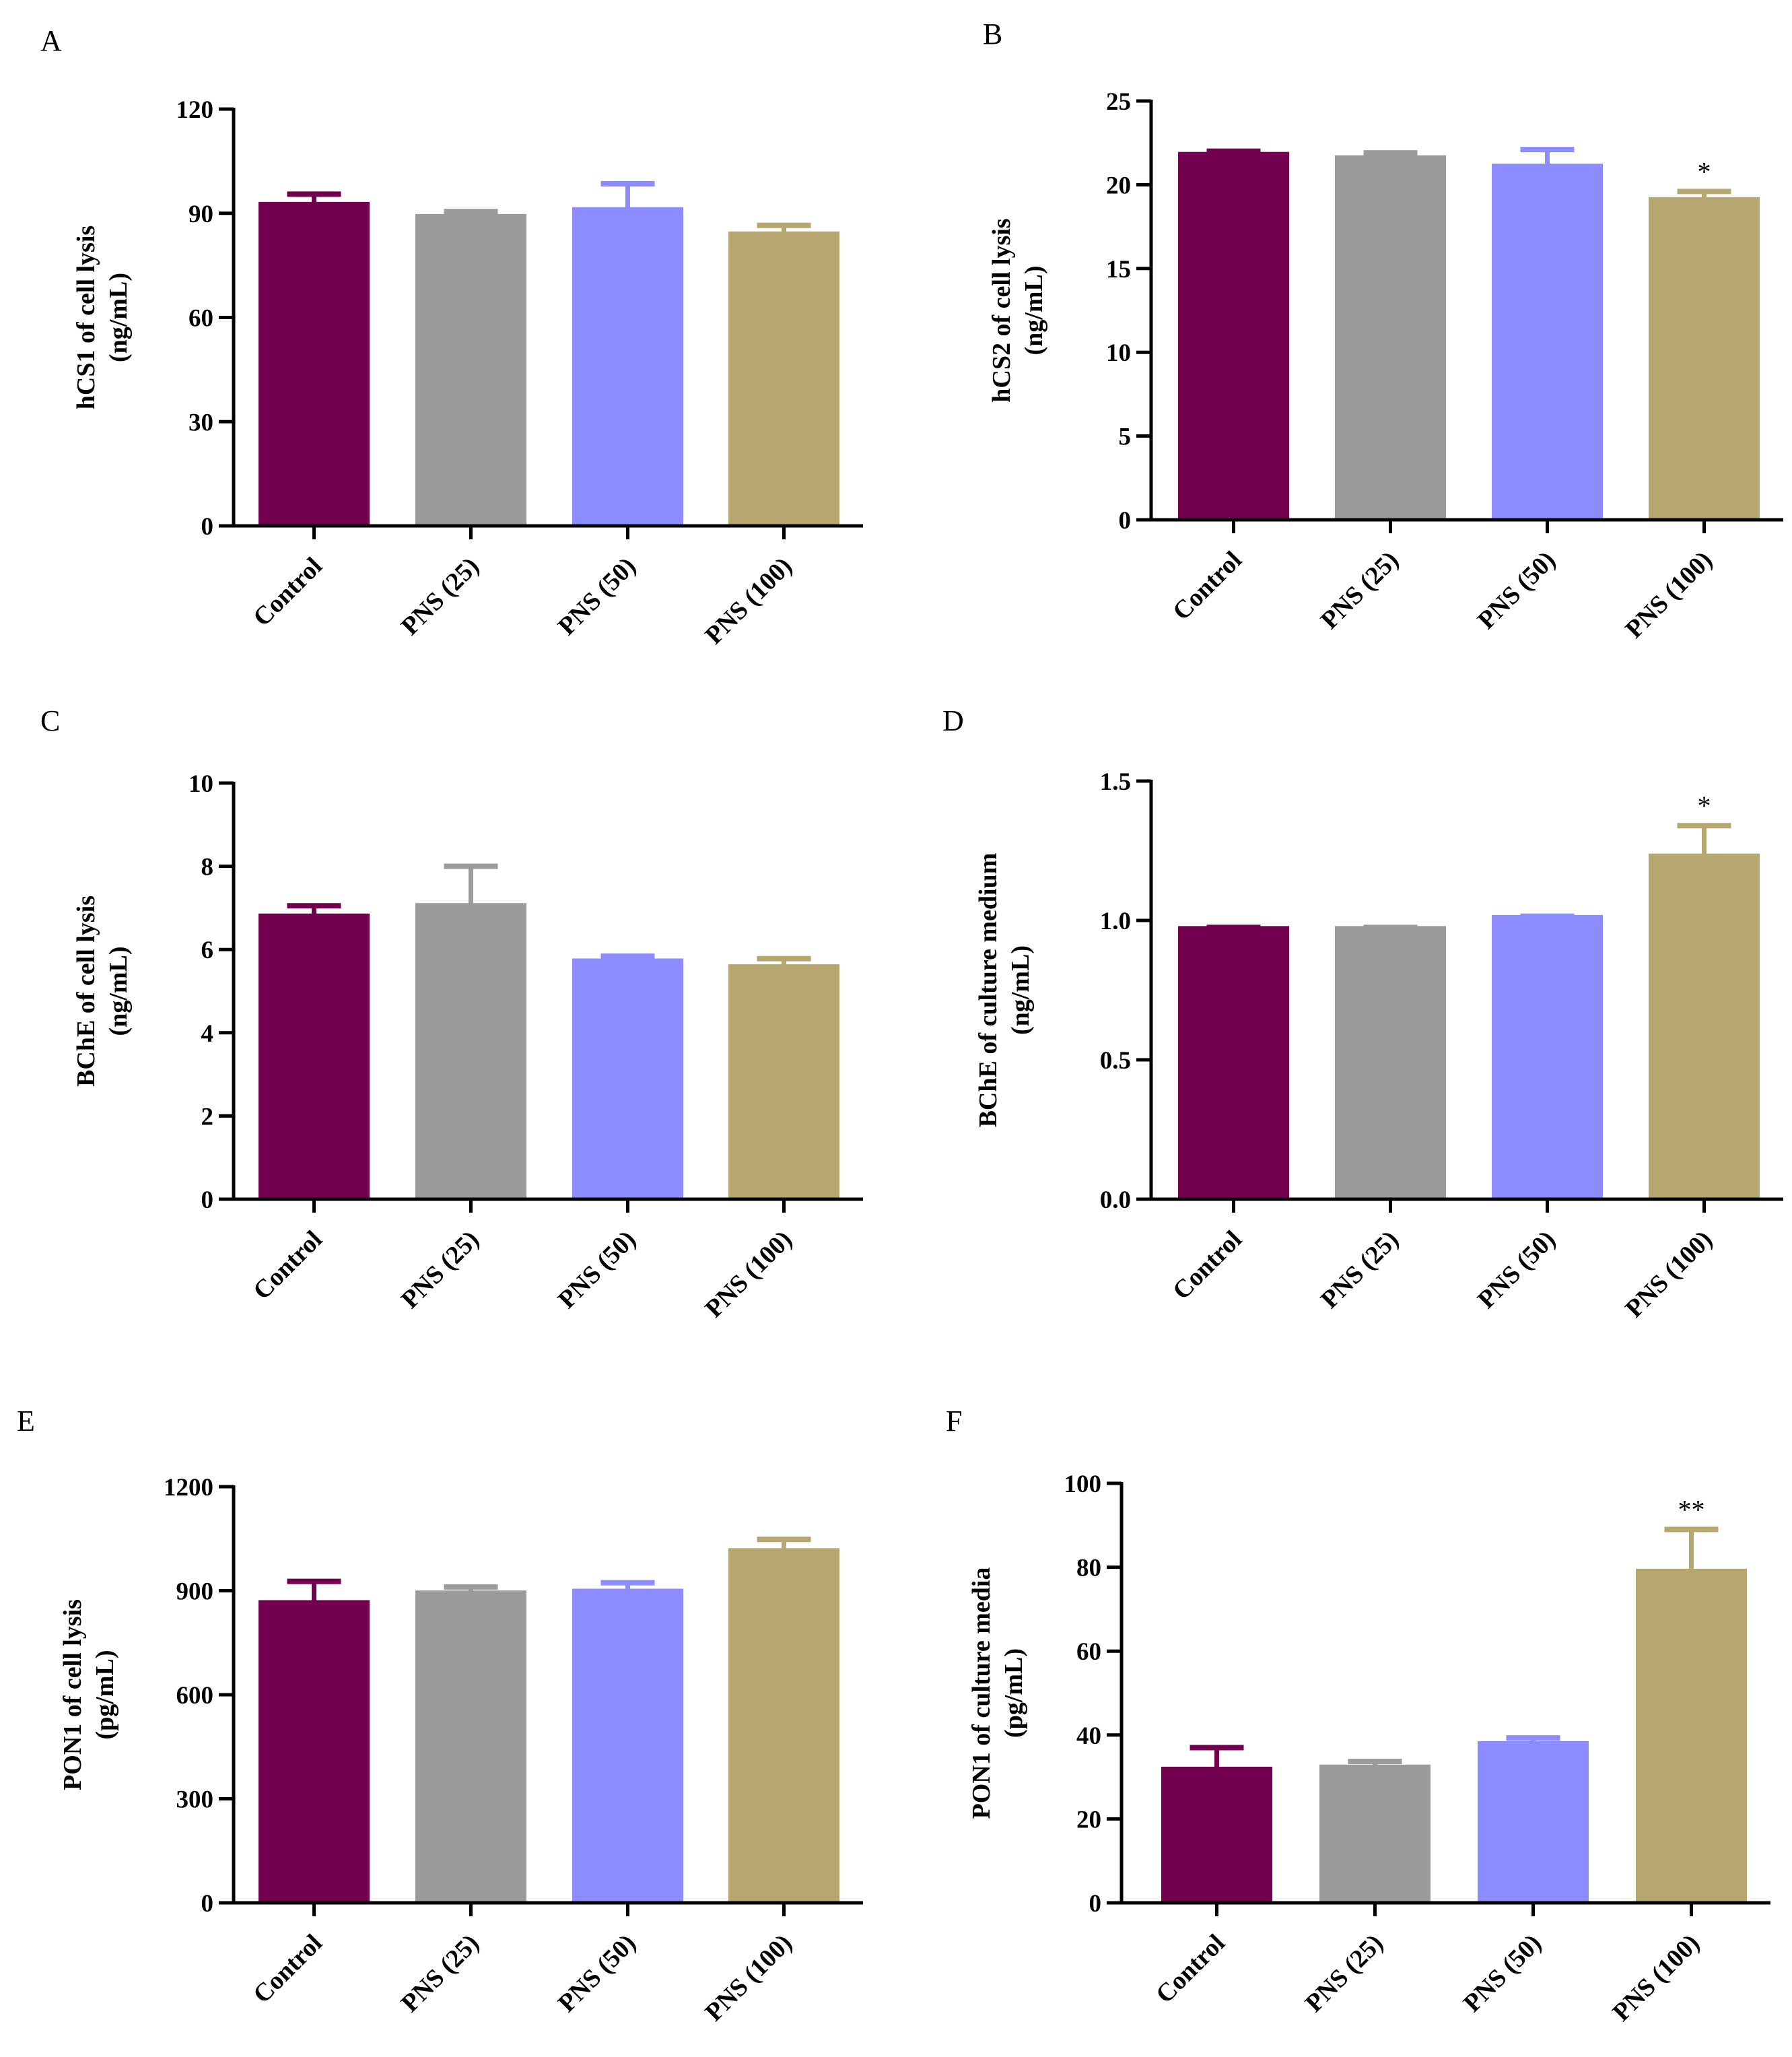  Describe the element at coordinates (992, 34) in the screenshot. I see `panel-letter: B` at that location.